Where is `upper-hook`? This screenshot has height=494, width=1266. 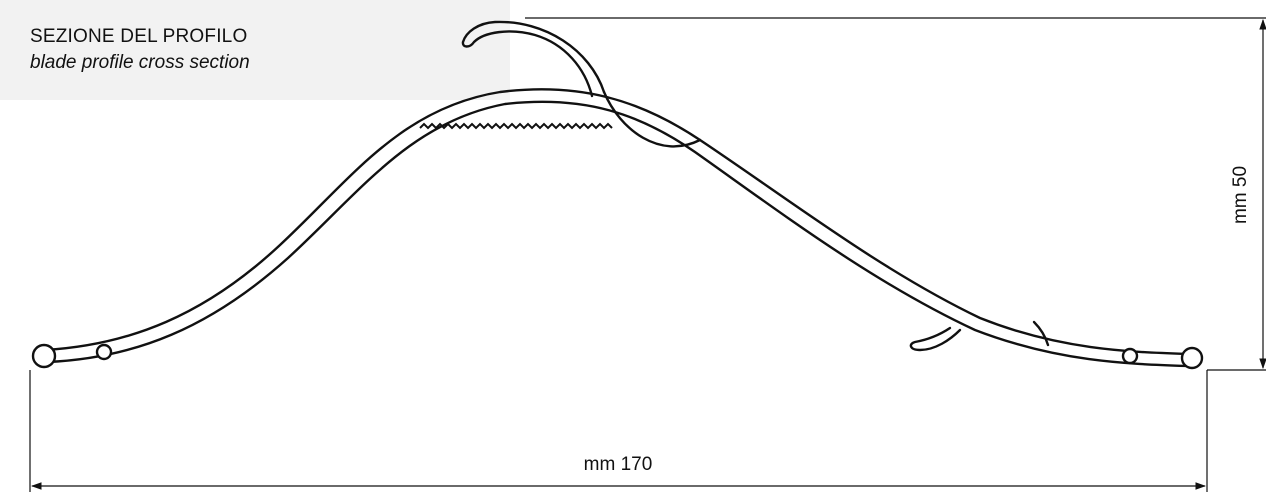
upper-hook is located at coordinates (533, 59).